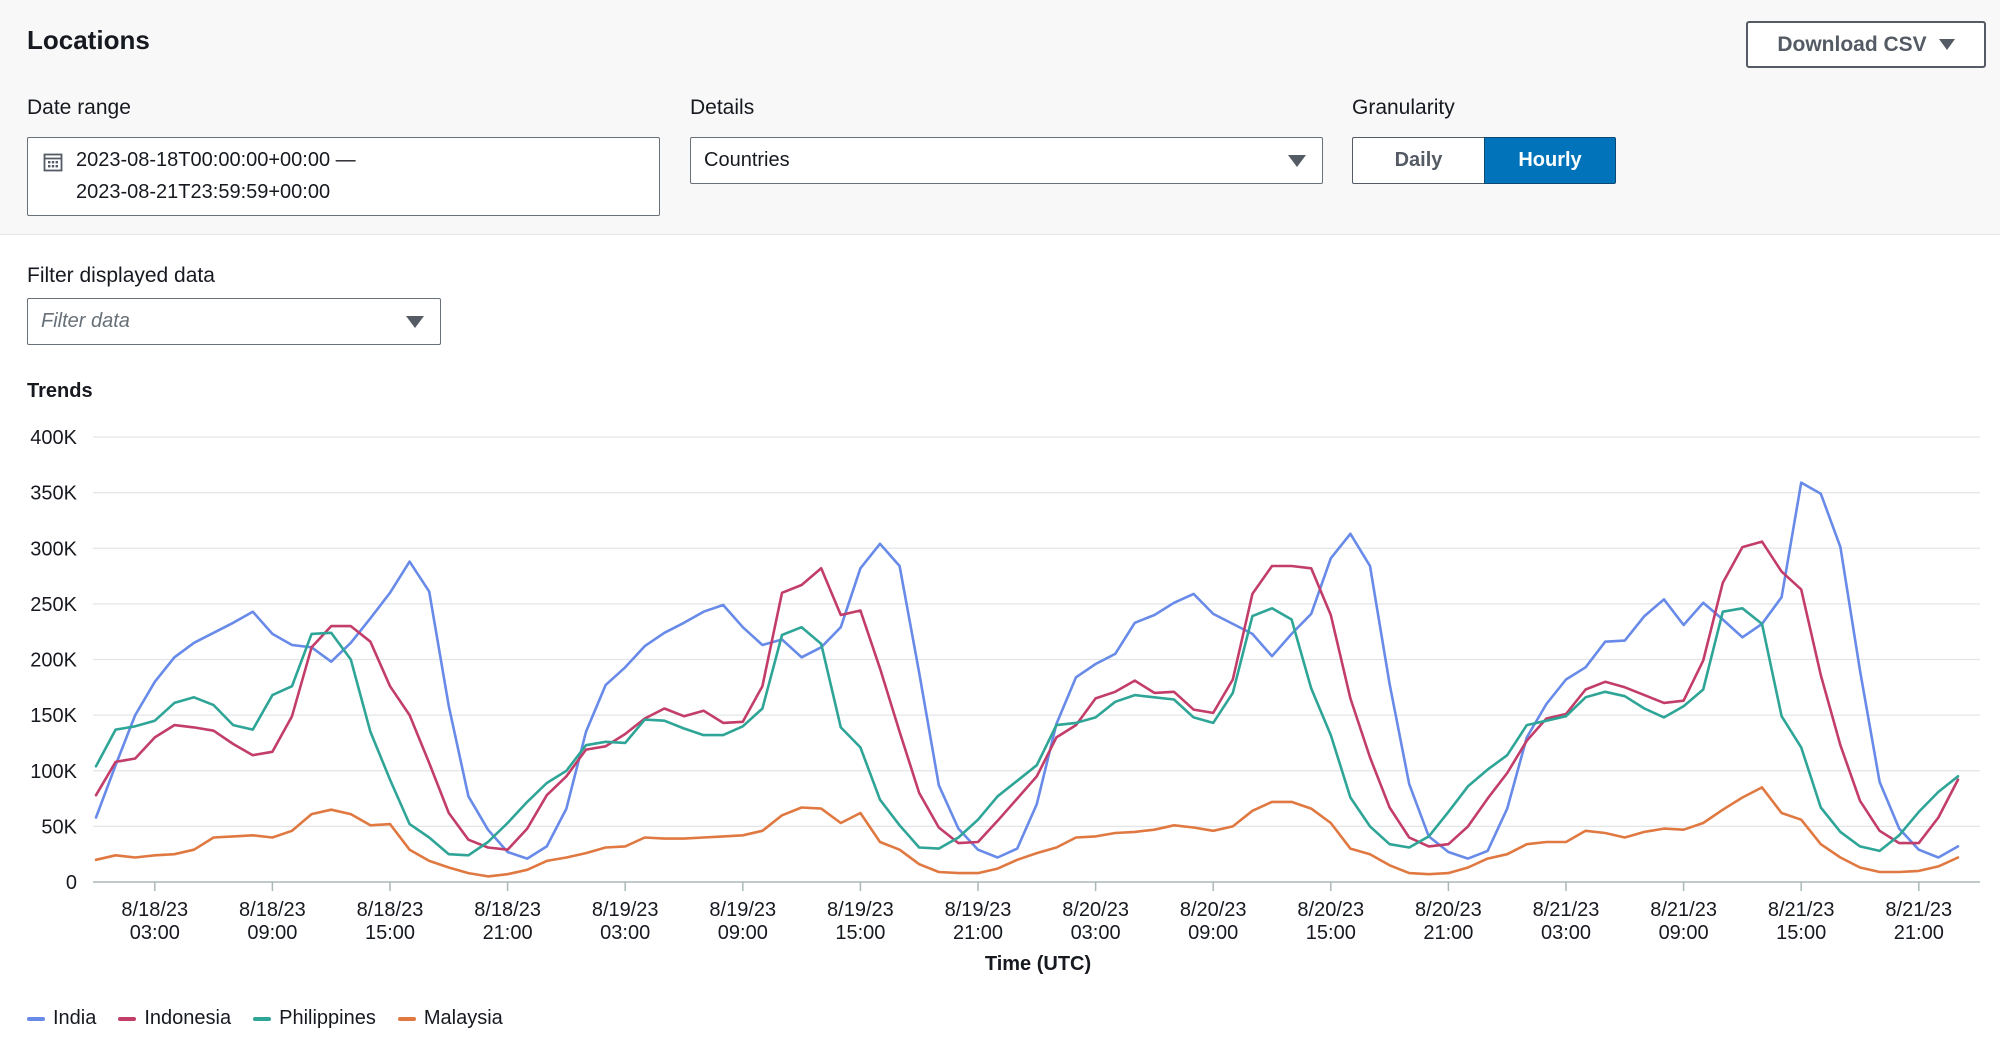 This screenshot has height=1053, width=2000. What do you see at coordinates (59, 827) in the screenshot?
I see `y-tick-label: 50K` at bounding box center [59, 827].